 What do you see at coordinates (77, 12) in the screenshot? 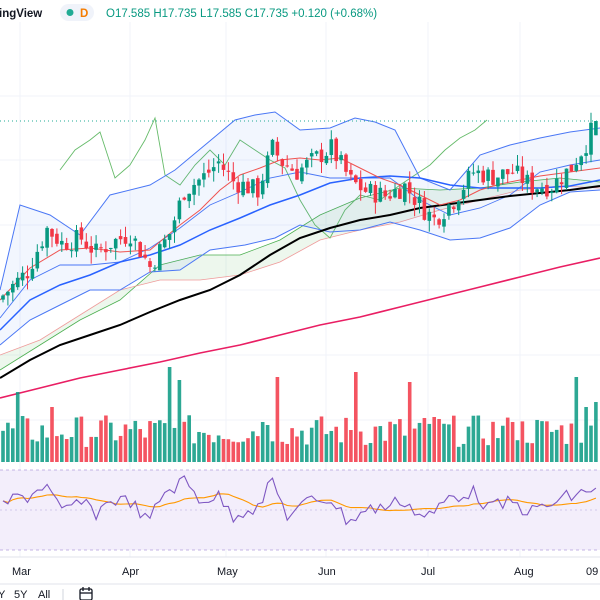
I see `interval-badge-bg` at bounding box center [77, 12].